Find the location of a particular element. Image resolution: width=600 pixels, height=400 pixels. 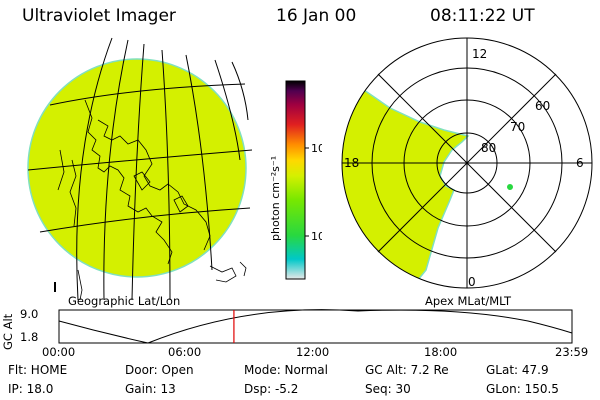

altitude-curve is located at coordinates (315, 326).